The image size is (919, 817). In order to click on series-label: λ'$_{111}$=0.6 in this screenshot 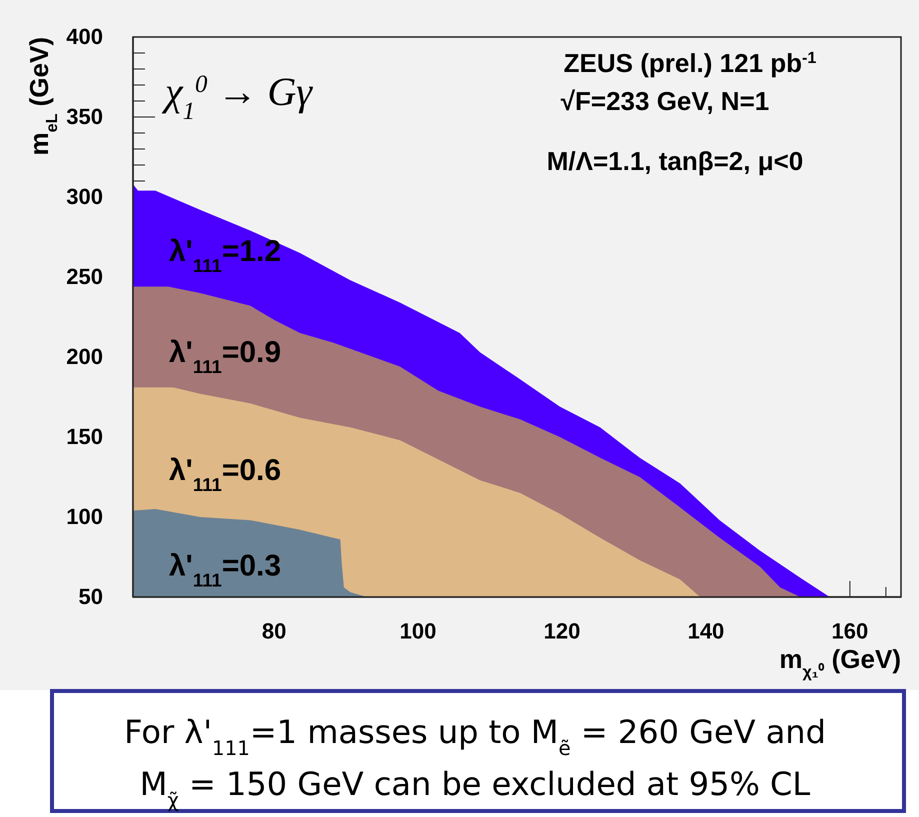, I will do `click(225, 474)`.